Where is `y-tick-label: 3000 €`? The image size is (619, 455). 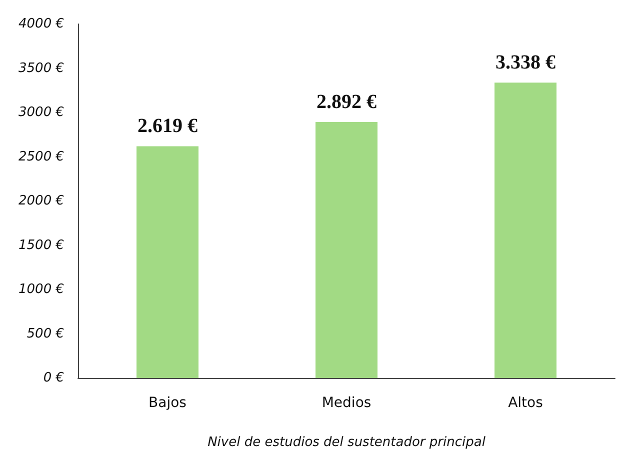
y-tick-label: 3000 € is located at coordinates (41, 112).